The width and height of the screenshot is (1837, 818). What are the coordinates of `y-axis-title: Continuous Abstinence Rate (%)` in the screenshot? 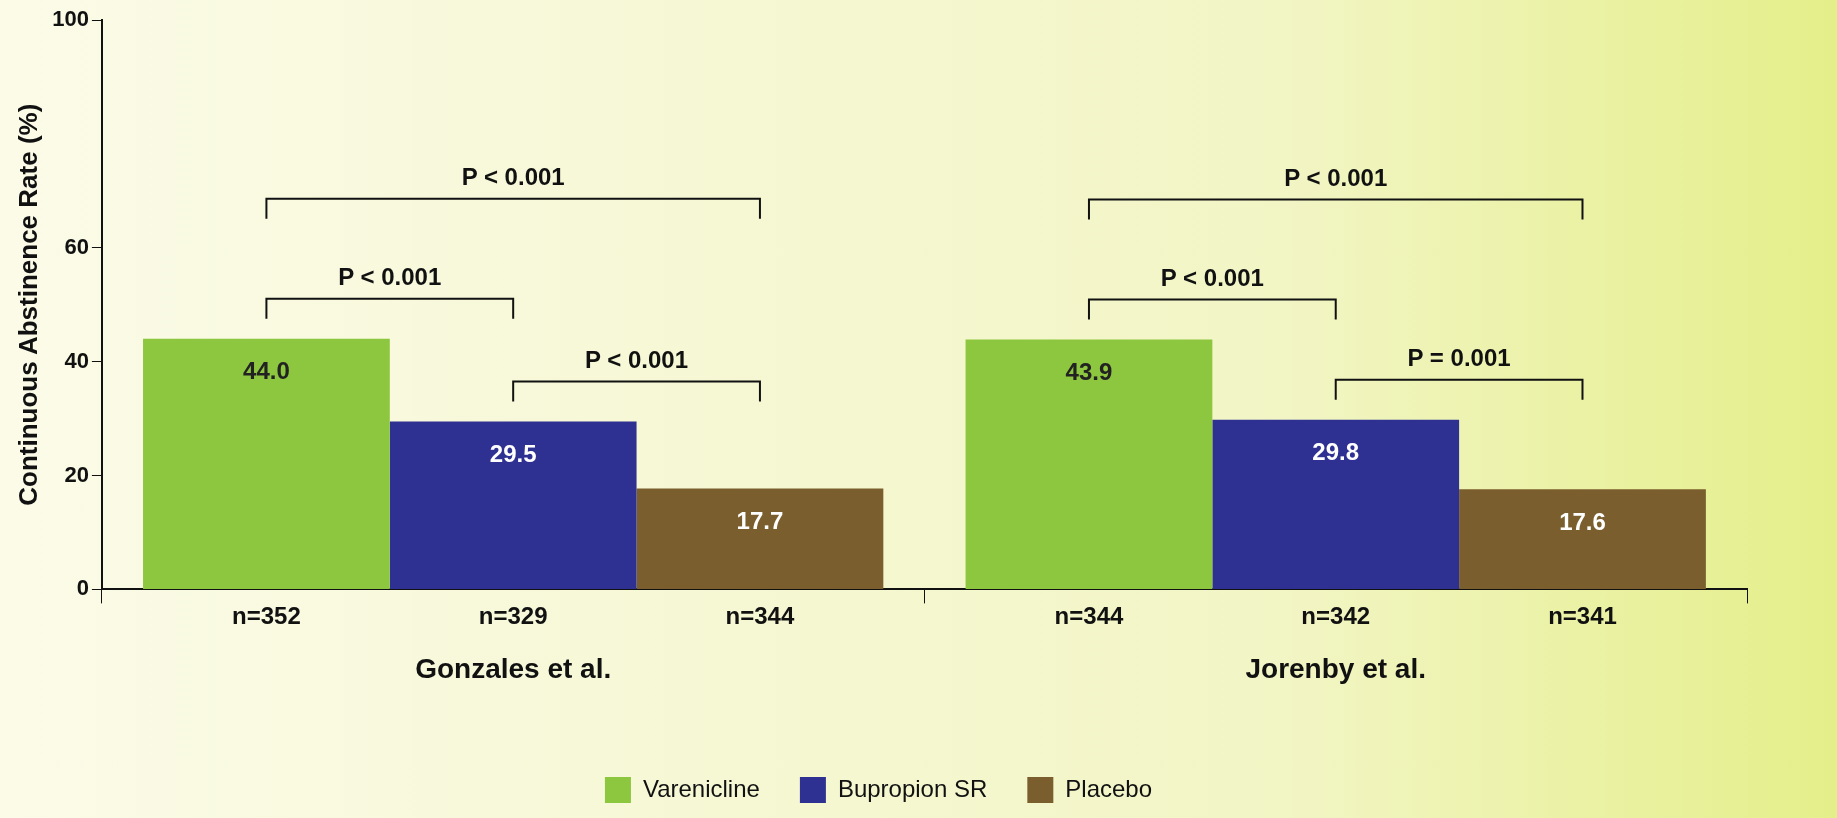 It's located at (27, 304).